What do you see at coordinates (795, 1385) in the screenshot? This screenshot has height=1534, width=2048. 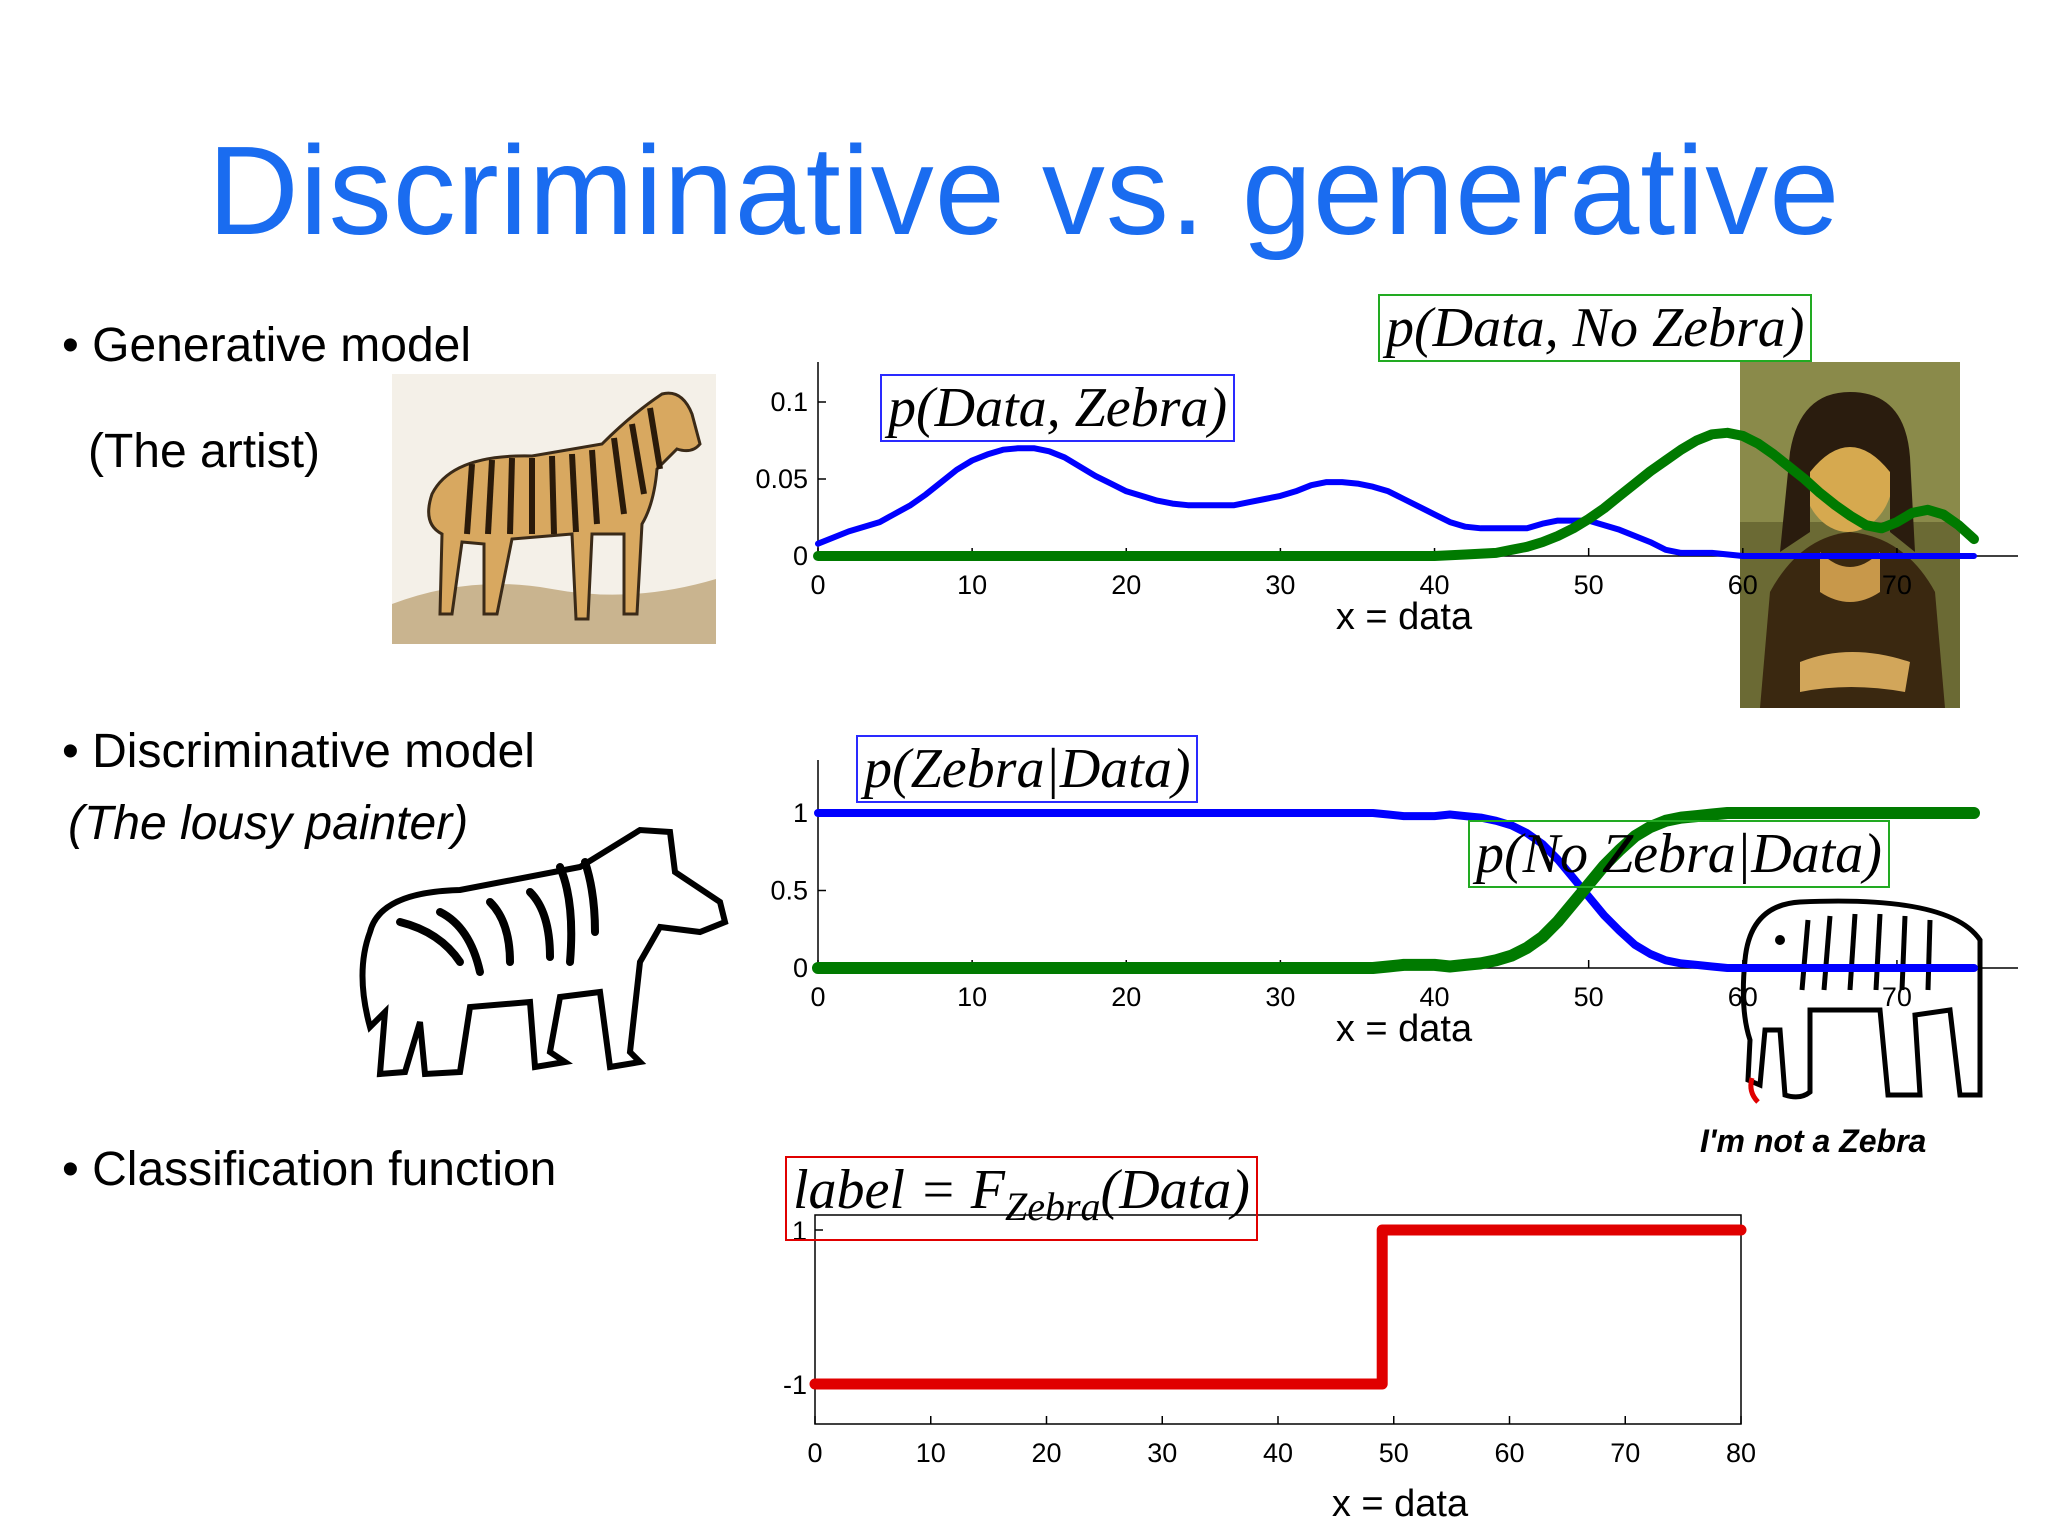 I see `y-tick-label: -1` at bounding box center [795, 1385].